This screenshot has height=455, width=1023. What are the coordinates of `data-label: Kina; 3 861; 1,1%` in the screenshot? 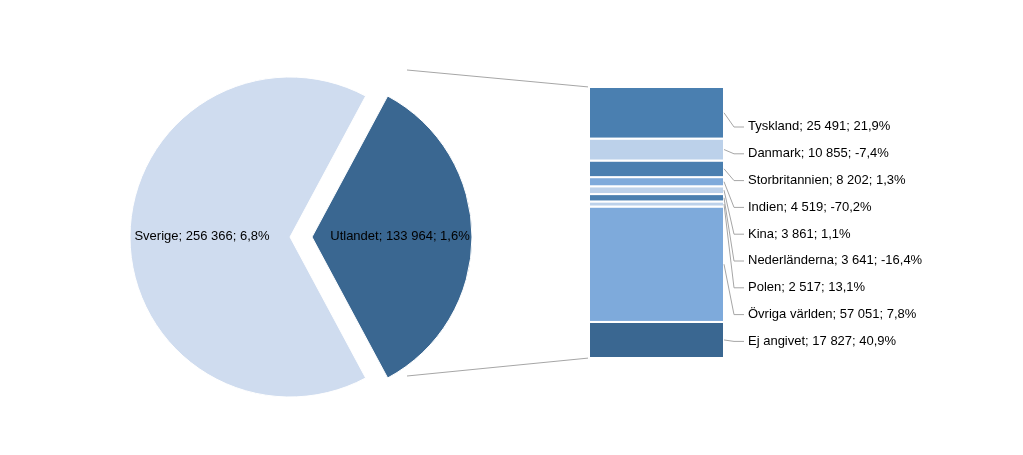 It's located at (800, 233).